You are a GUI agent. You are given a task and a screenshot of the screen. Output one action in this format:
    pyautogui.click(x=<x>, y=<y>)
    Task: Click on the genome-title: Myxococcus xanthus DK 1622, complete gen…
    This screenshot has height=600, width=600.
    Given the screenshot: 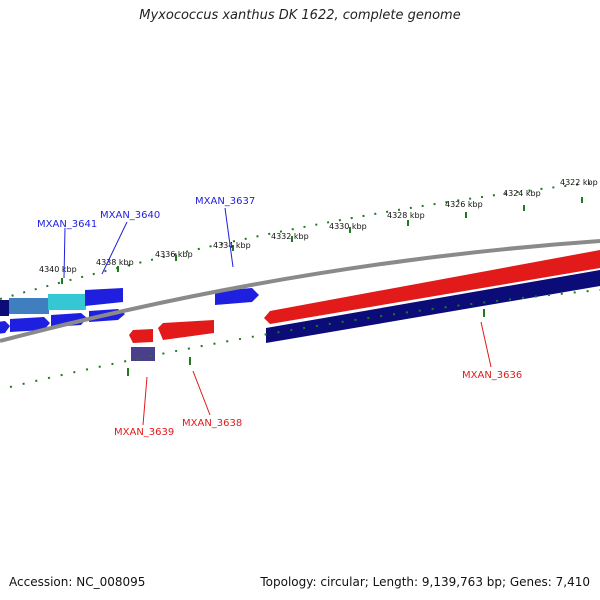 What is the action you would take?
    pyautogui.click(x=300, y=15)
    